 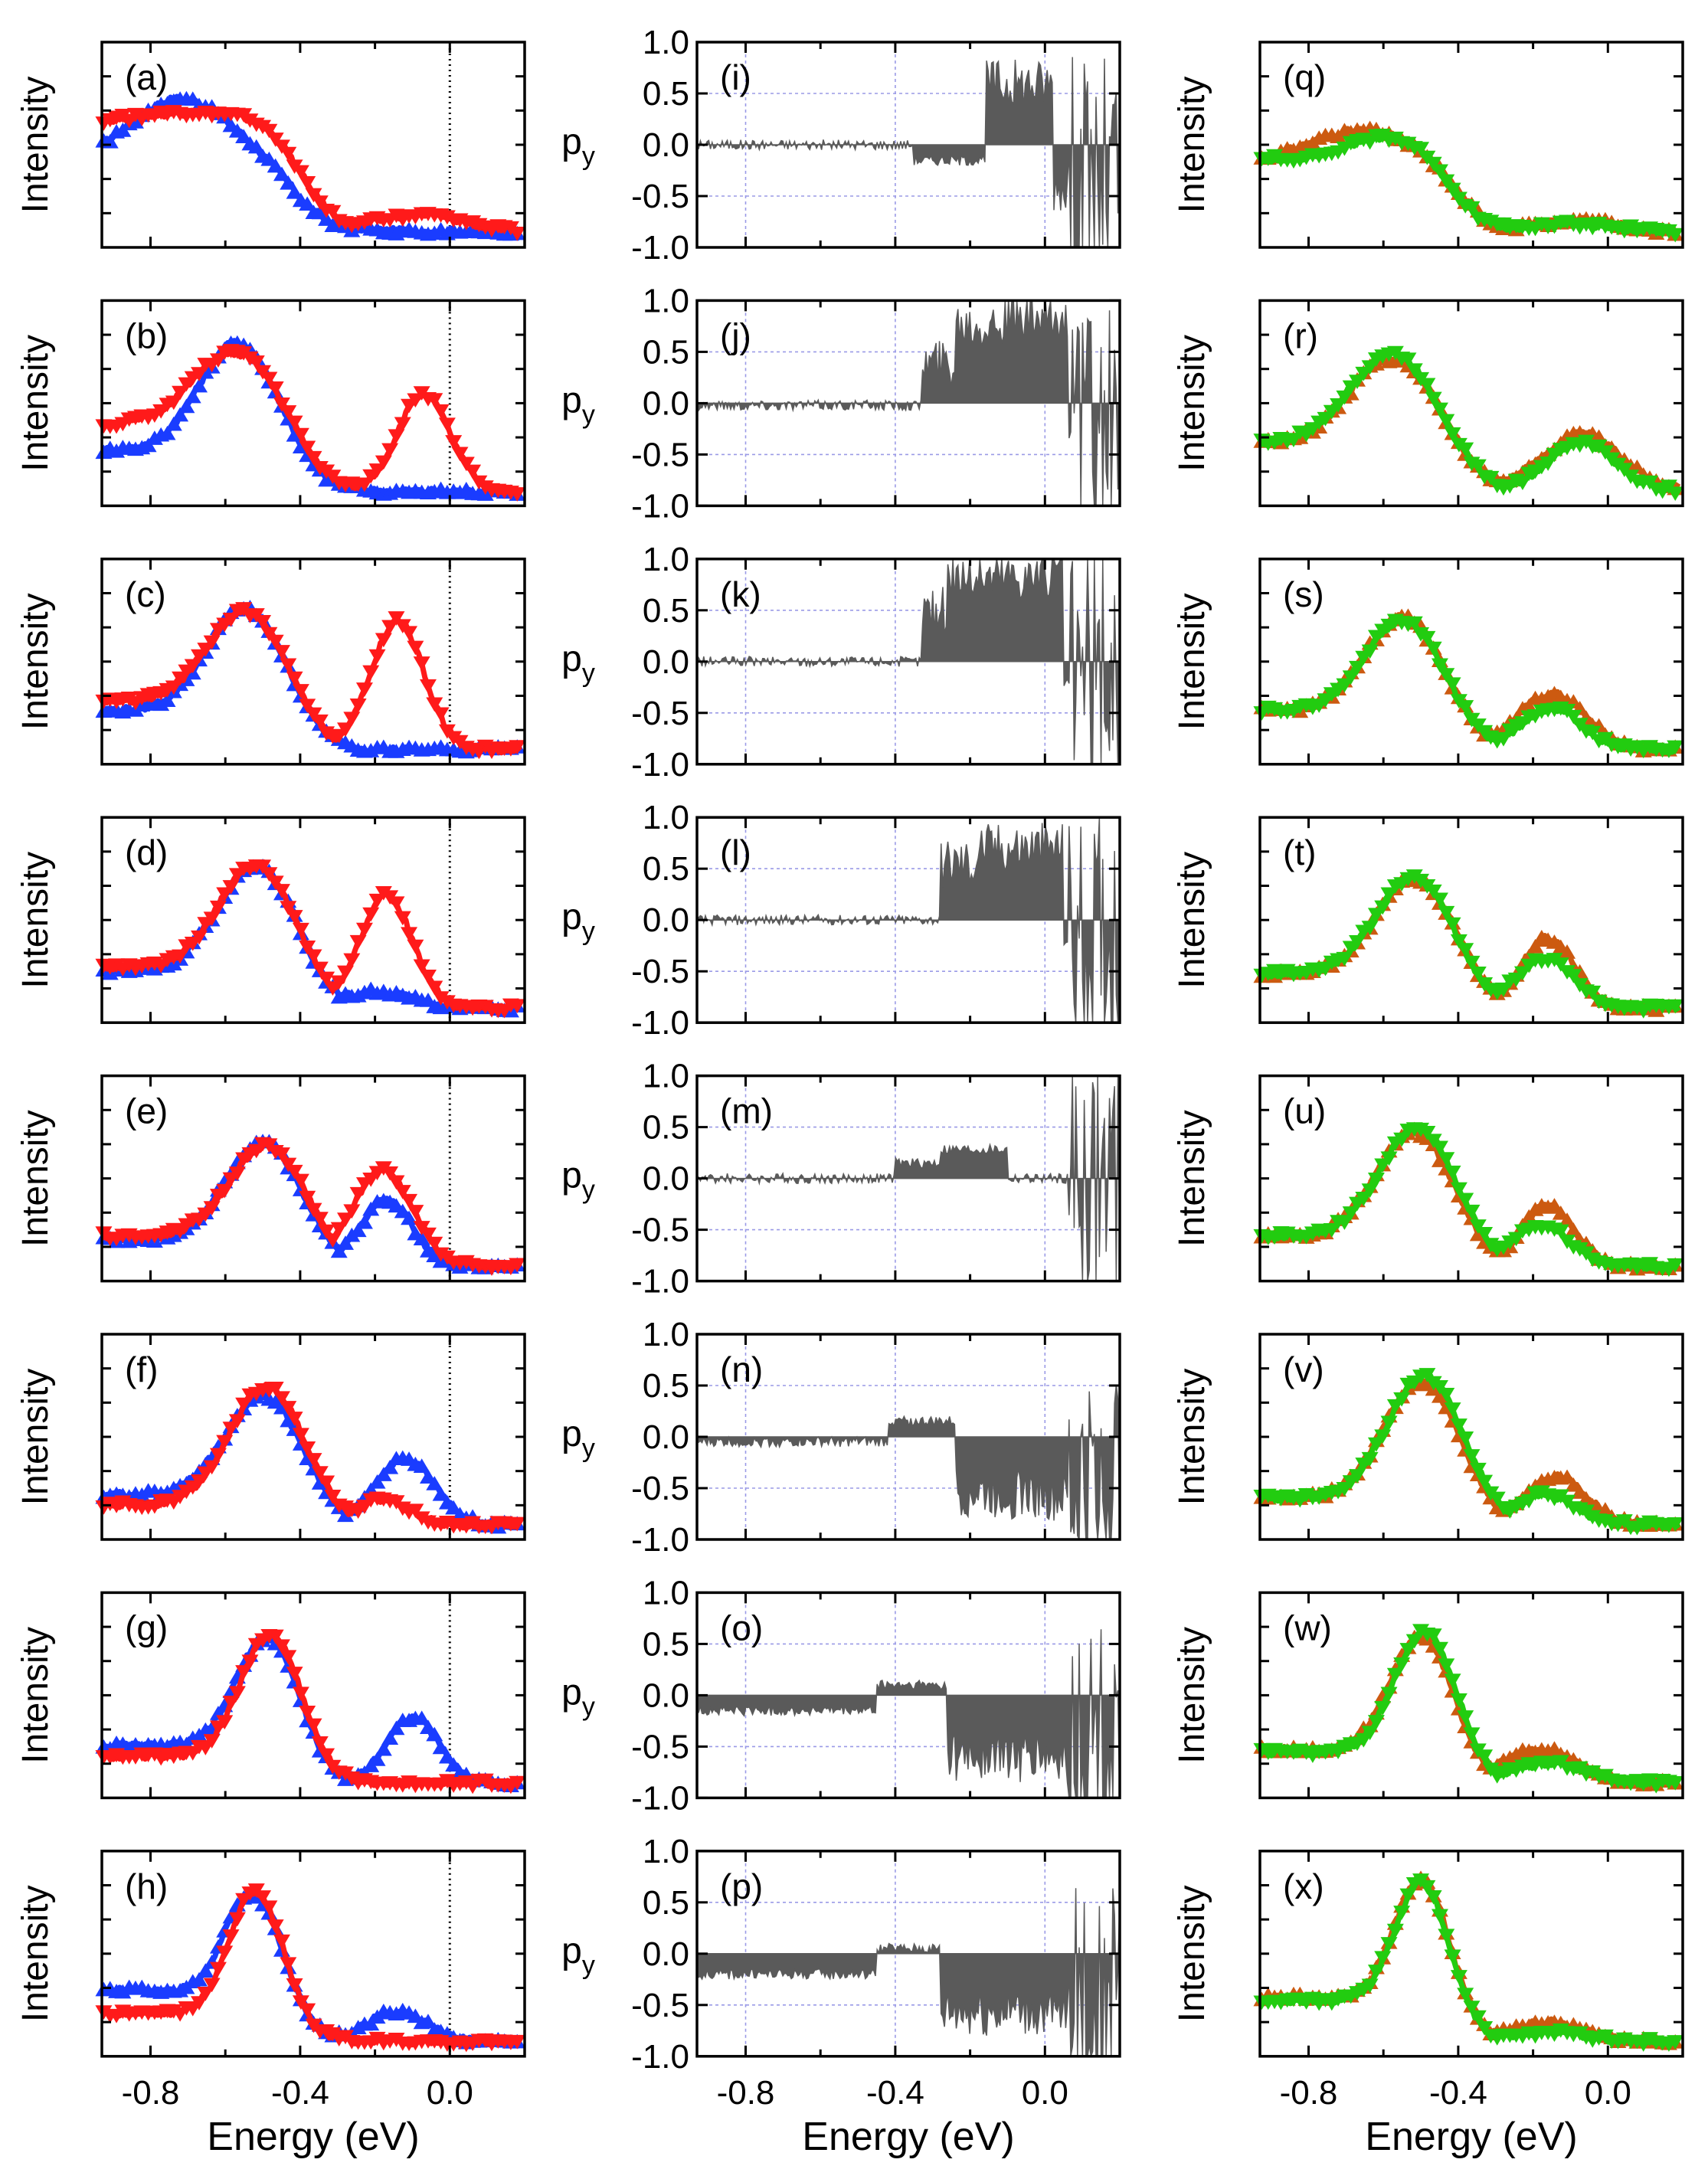 I want to click on plot-frame, so click(x=908, y=1437).